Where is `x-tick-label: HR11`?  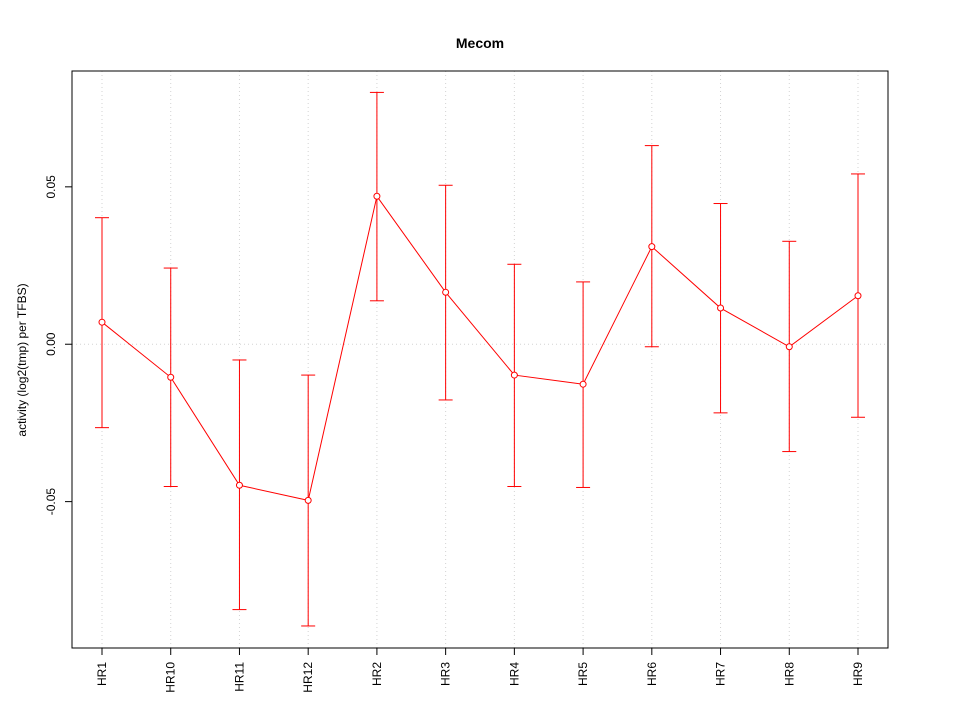 x-tick-label: HR11 is located at coordinates (239, 677).